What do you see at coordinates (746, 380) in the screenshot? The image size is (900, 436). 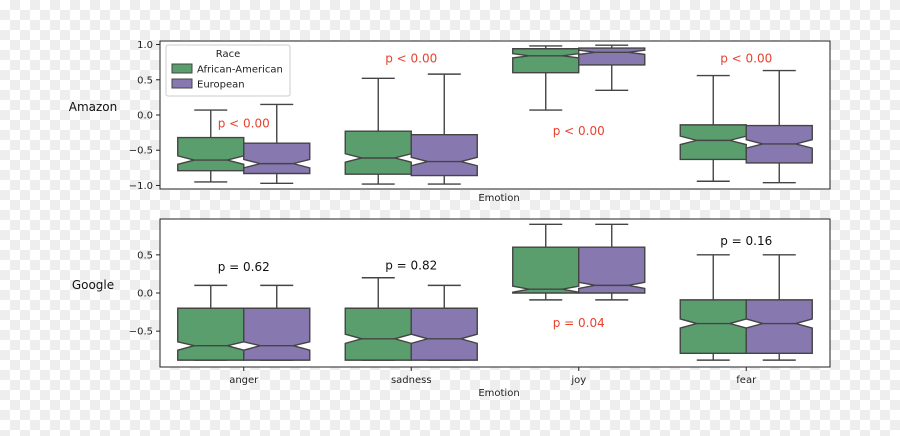 I see `x-tick-label: fear` at bounding box center [746, 380].